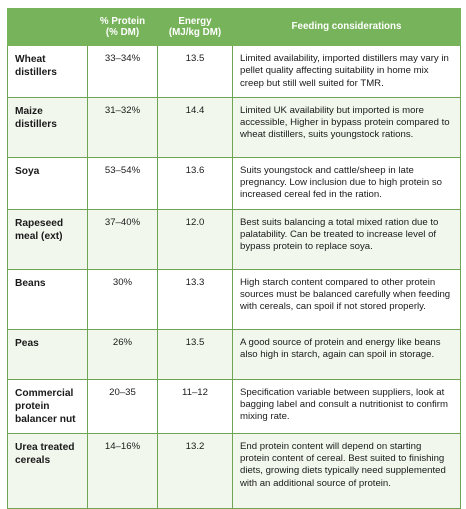  I want to click on energy: 13.6, so click(195, 183).